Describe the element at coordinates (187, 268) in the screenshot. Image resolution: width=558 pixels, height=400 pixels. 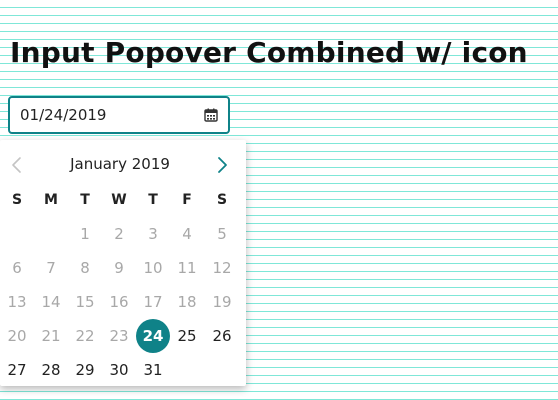
I see `calendar-day: 11` at that location.